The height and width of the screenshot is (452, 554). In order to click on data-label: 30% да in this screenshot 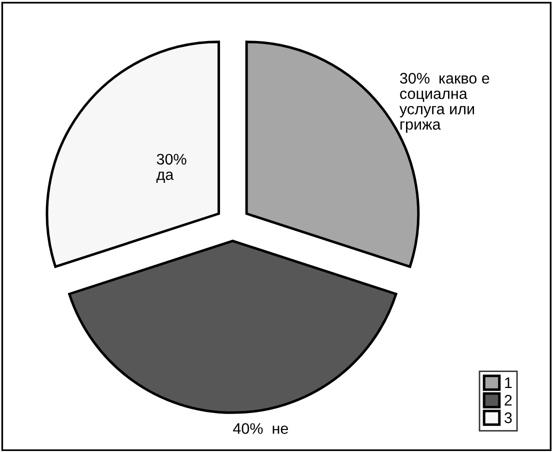, I will do `click(171, 168)`.